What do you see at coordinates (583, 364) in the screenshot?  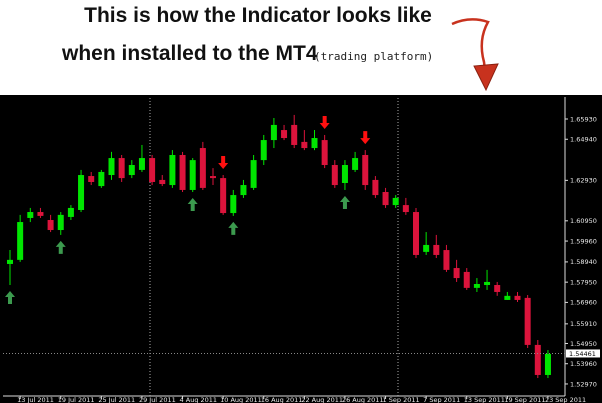 I see `y-tick-label: 1.53960` at bounding box center [583, 364].